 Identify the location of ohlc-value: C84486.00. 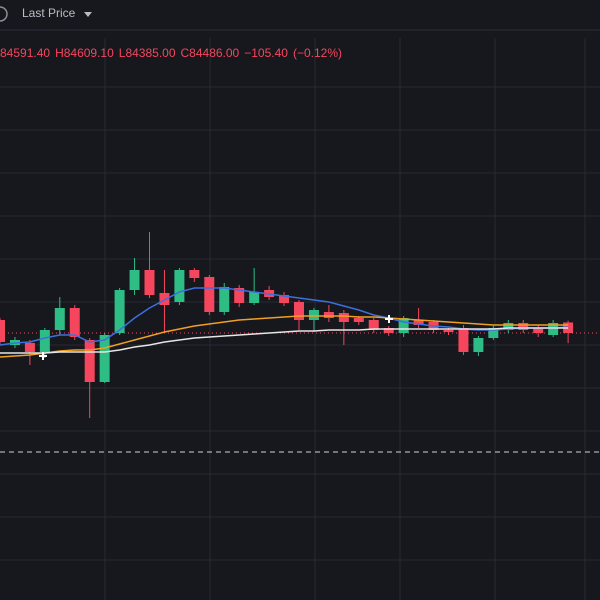
(210, 53).